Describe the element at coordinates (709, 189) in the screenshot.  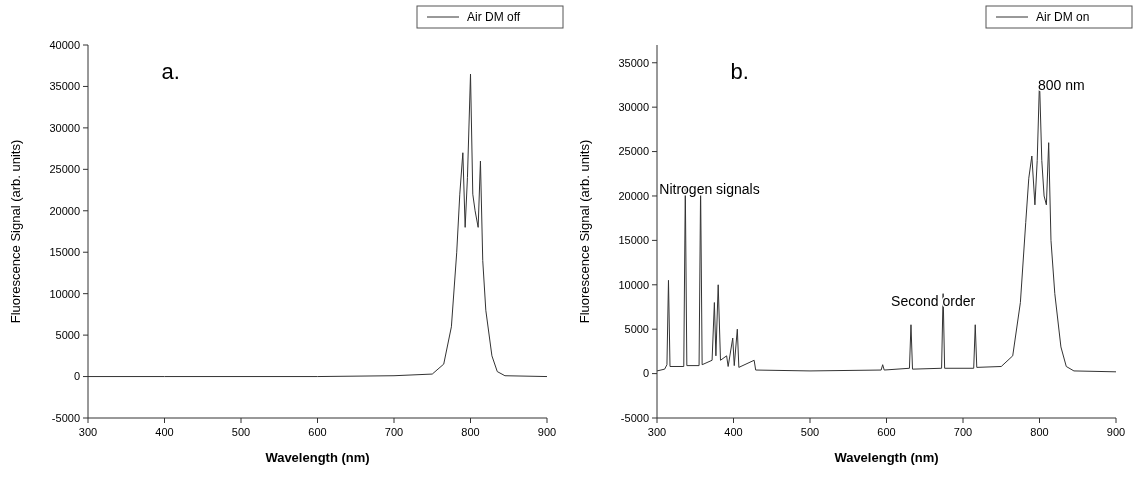
I see `annotation: Nitrogen signals` at that location.